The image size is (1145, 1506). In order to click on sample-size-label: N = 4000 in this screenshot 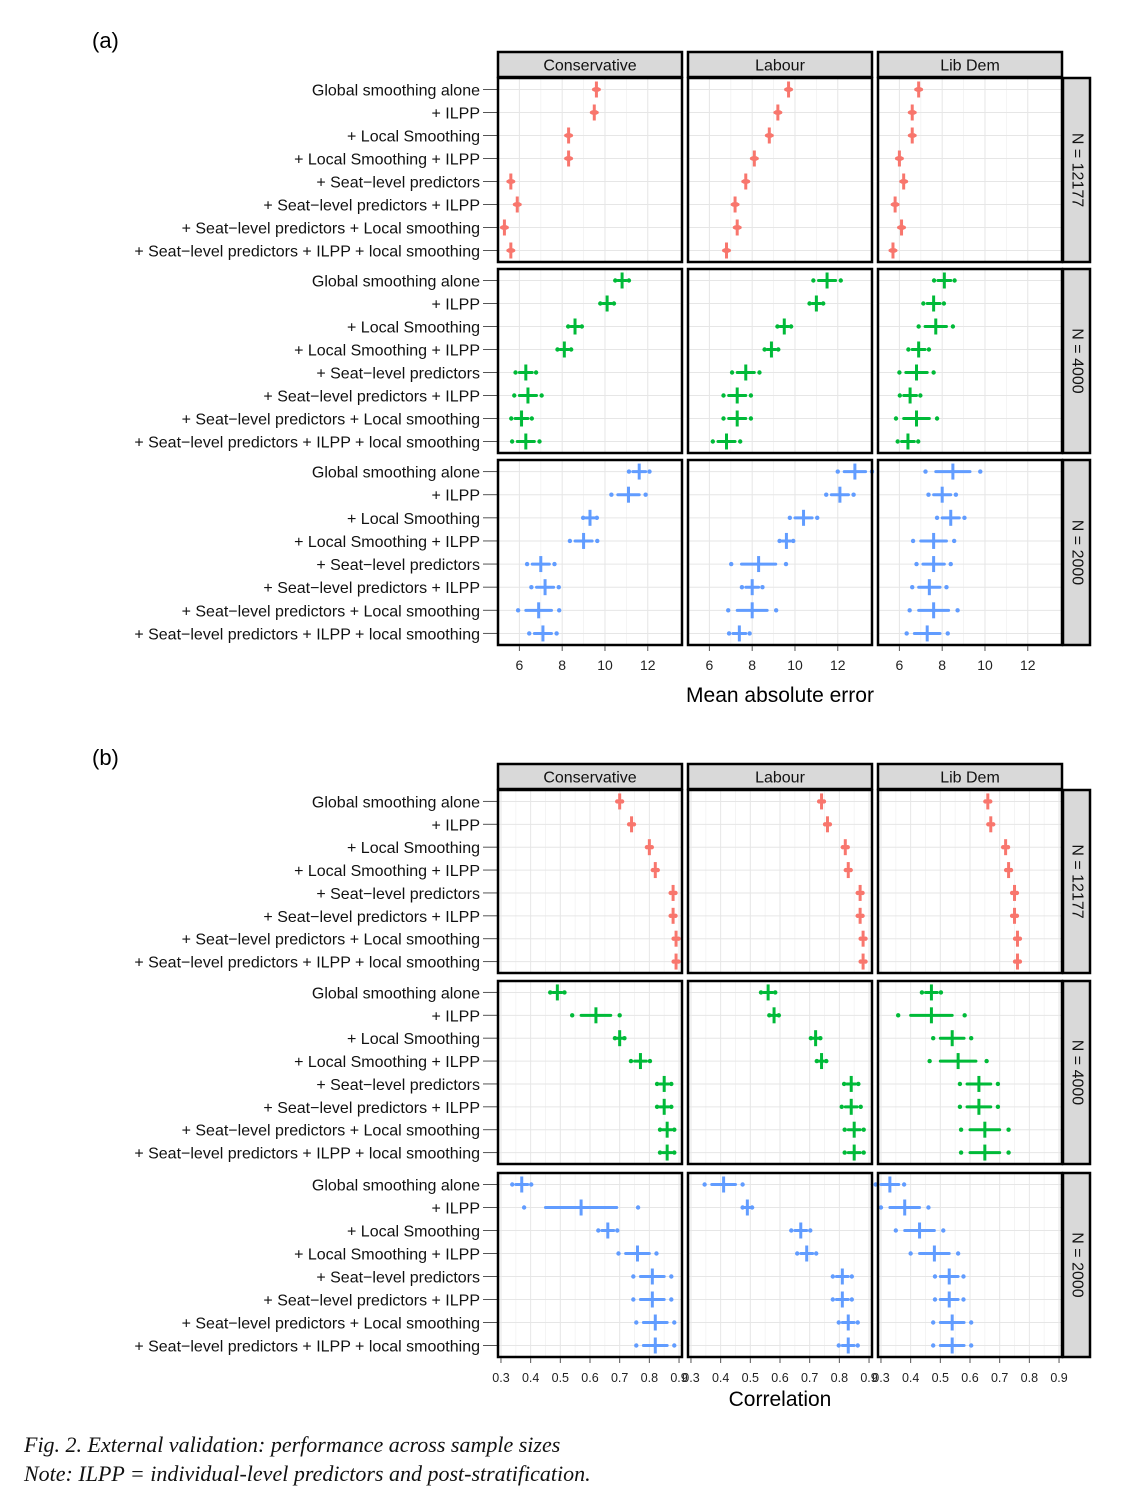, I will do `click(1076, 1072)`.